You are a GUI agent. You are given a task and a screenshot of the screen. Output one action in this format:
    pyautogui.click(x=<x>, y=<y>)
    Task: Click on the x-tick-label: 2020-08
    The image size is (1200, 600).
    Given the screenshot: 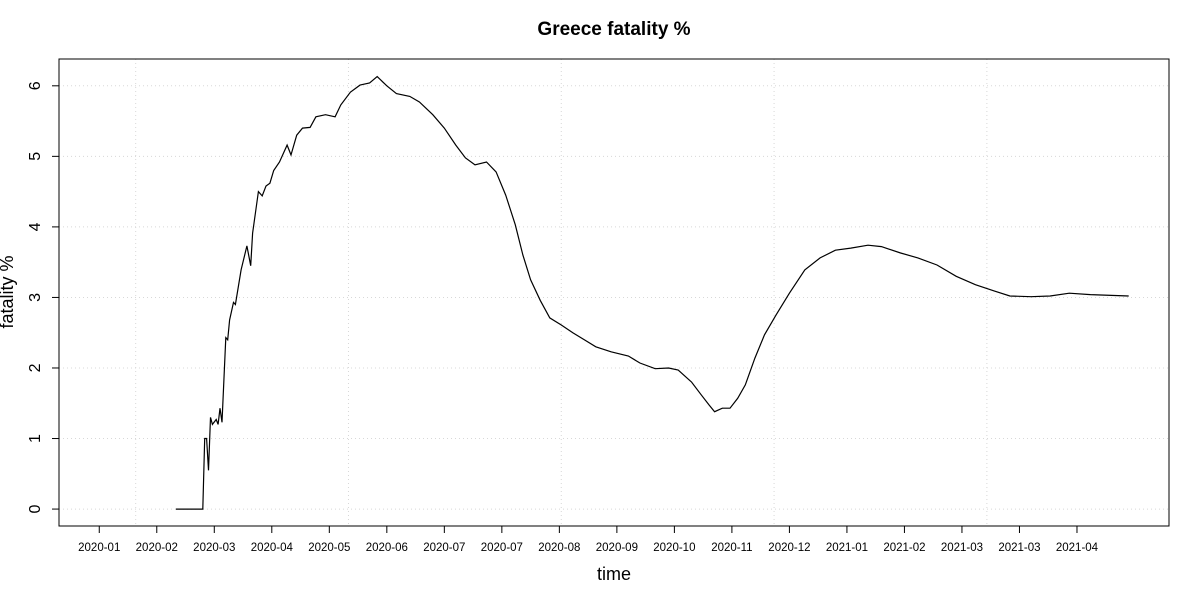 What is the action you would take?
    pyautogui.click(x=559, y=548)
    